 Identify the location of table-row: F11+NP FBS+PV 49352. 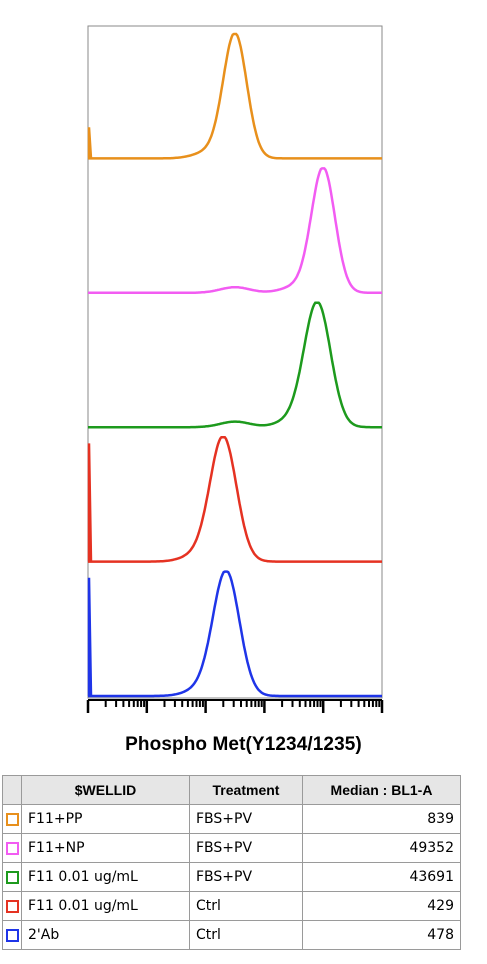
(231, 848).